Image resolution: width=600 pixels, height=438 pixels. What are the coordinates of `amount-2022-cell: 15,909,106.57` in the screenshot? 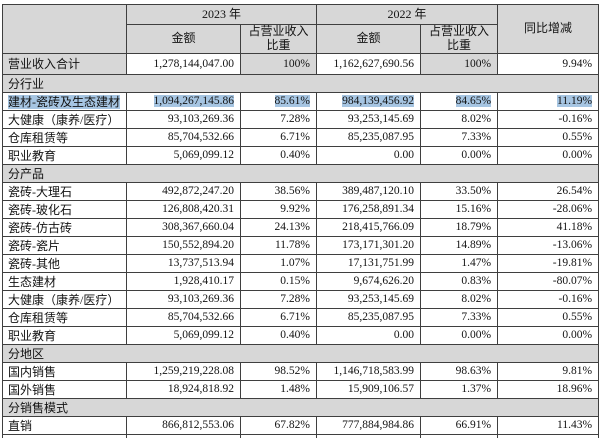 It's located at (369, 389).